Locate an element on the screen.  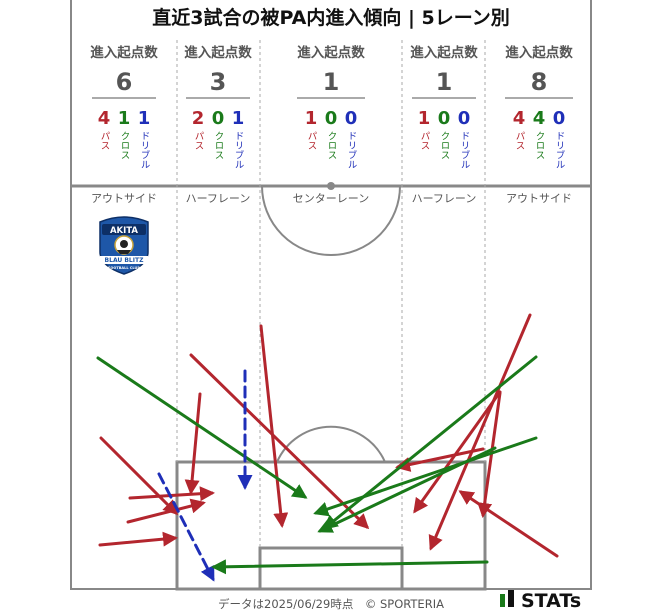
svg-text: STATs is located at coordinates (551, 600).